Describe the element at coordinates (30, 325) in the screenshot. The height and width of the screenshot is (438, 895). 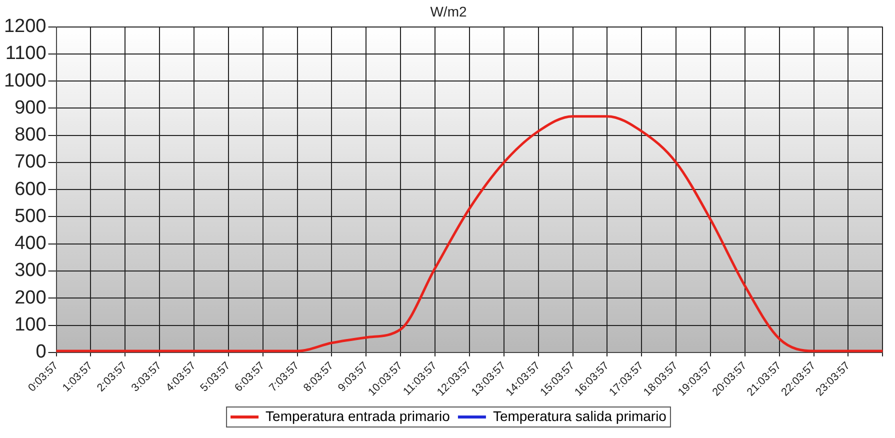
I see `y-tick-label: 100` at that location.